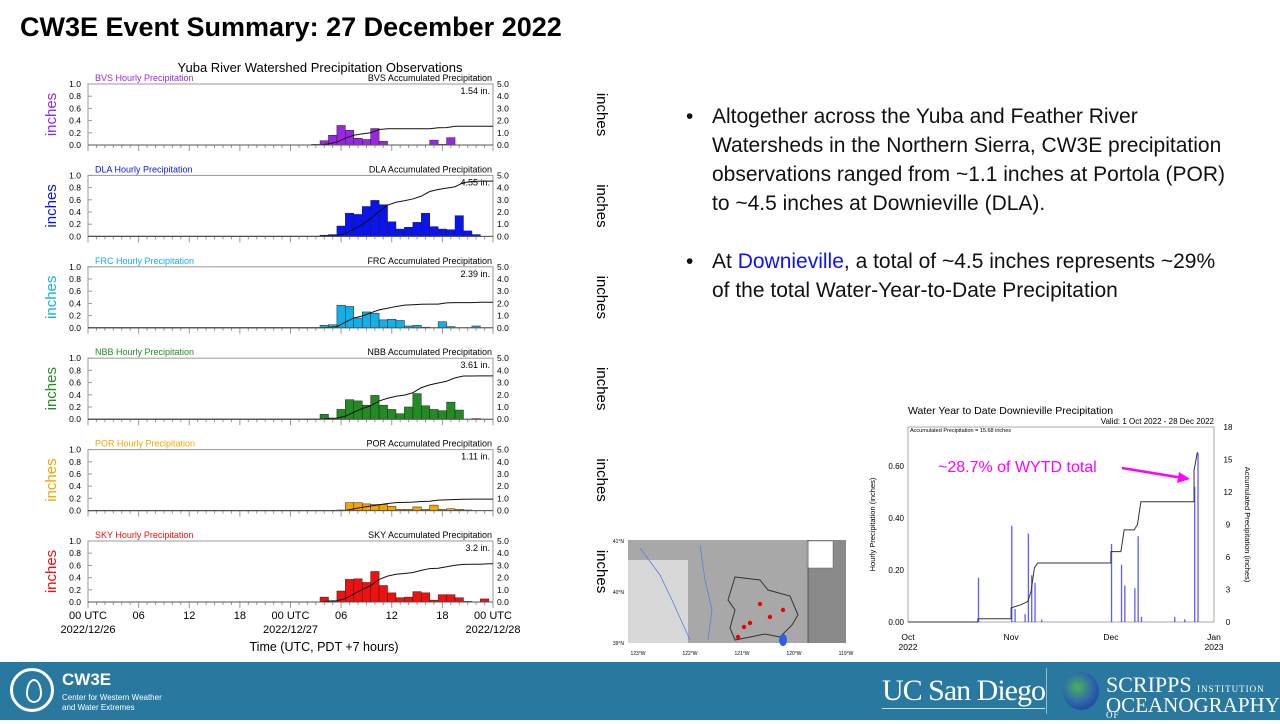 The width and height of the screenshot is (1280, 724). Describe the element at coordinates (1185, 702) in the screenshot. I see `scripps-small: INSTITUTION OF` at that location.